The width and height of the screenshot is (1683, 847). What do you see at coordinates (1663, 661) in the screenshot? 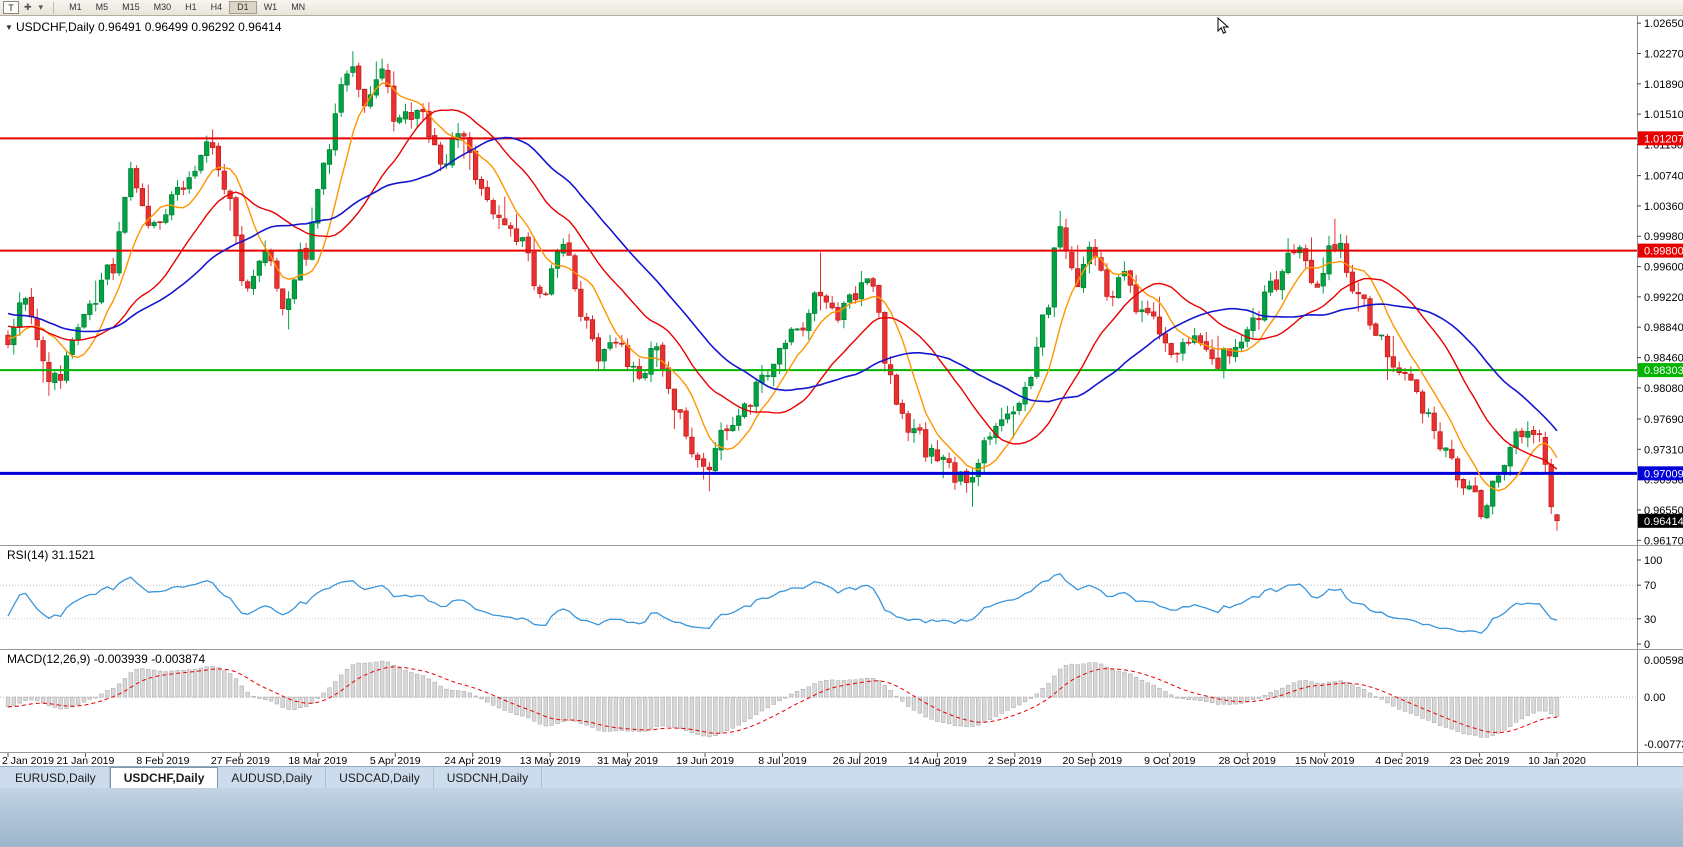
I see `macd-axis-tick: 0.005986` at bounding box center [1663, 661].